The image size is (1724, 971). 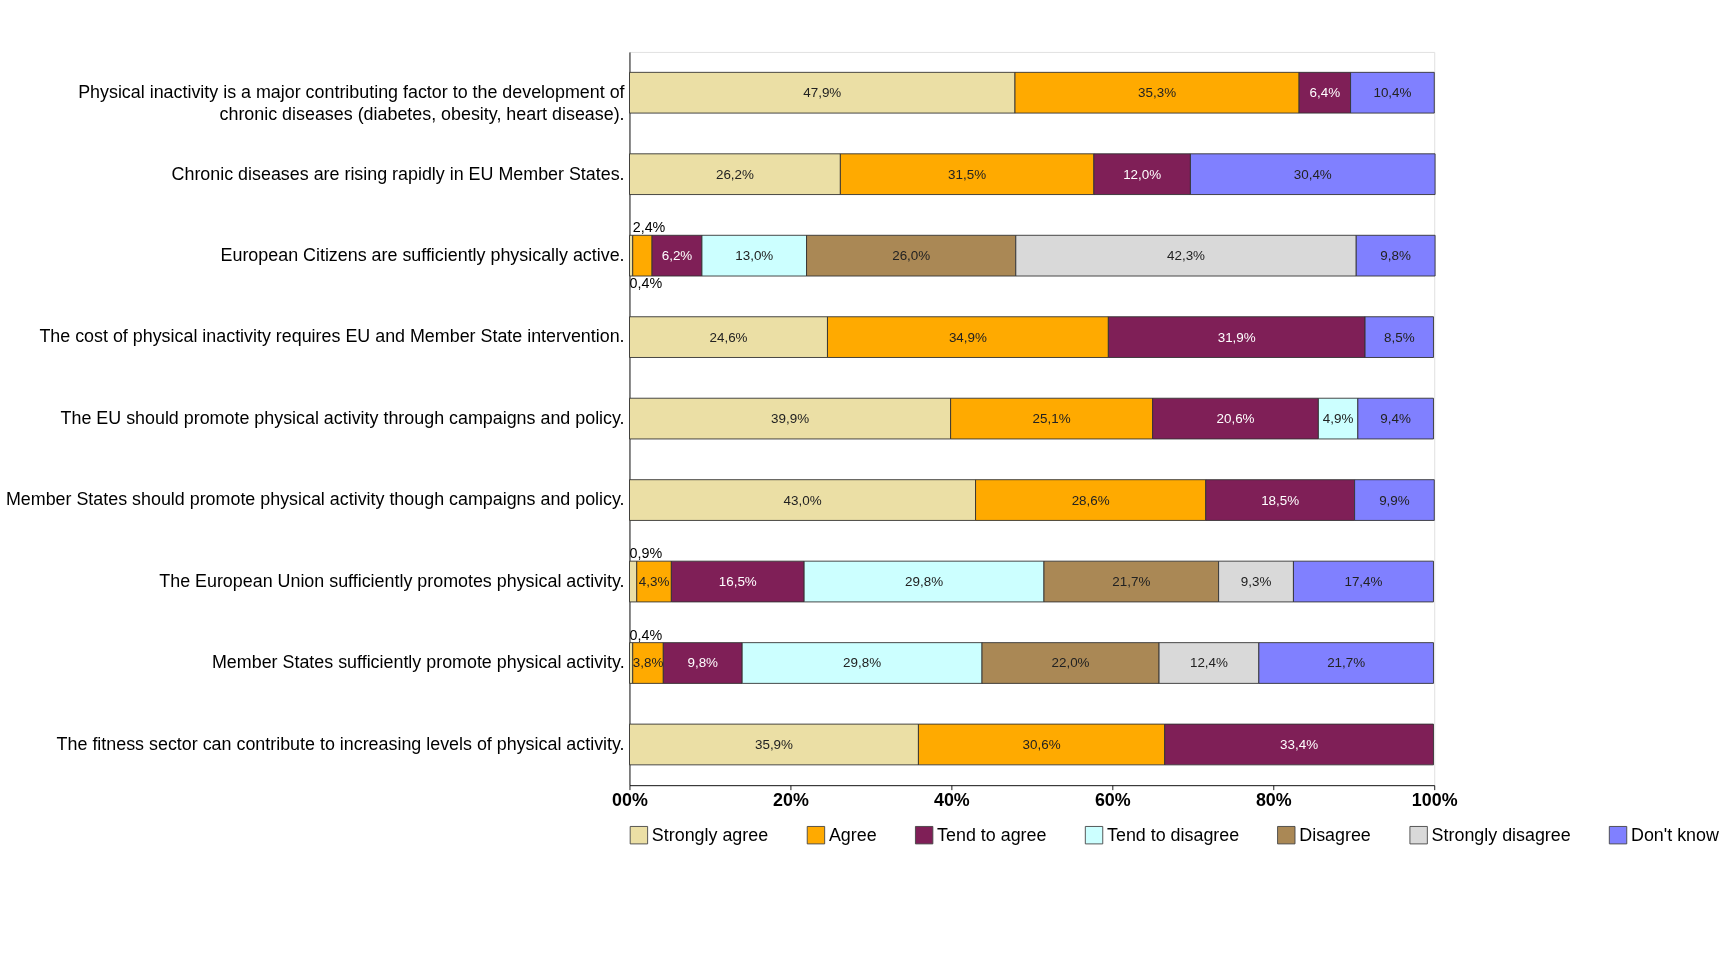 What do you see at coordinates (728, 337) in the screenshot?
I see `data-label: 24,6%` at bounding box center [728, 337].